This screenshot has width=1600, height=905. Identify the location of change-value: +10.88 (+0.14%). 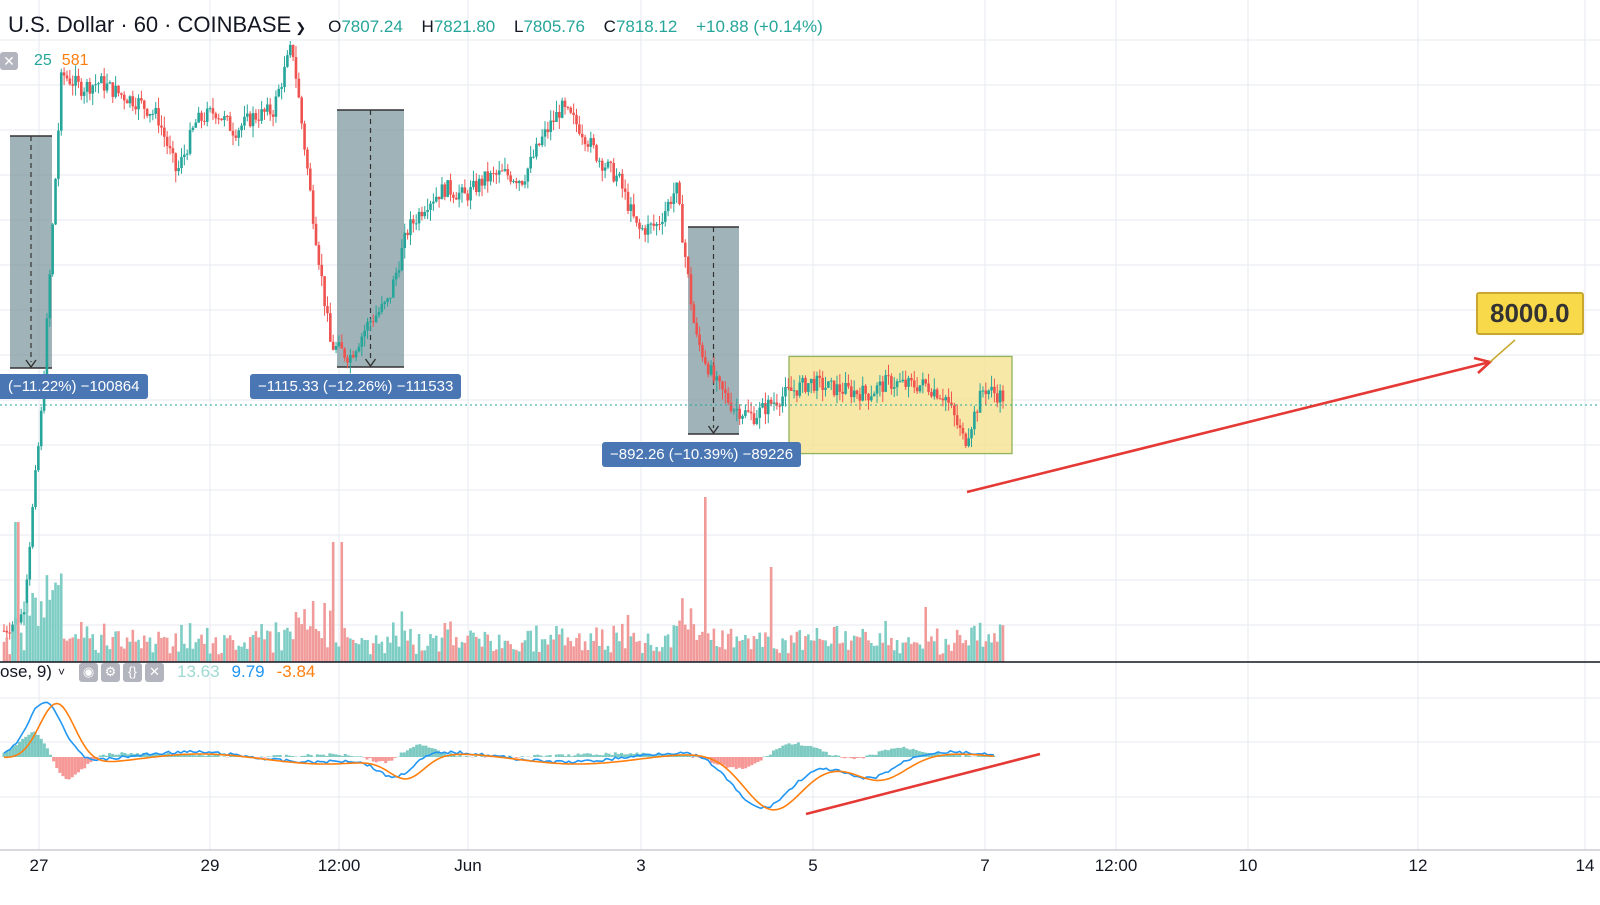
(759, 26).